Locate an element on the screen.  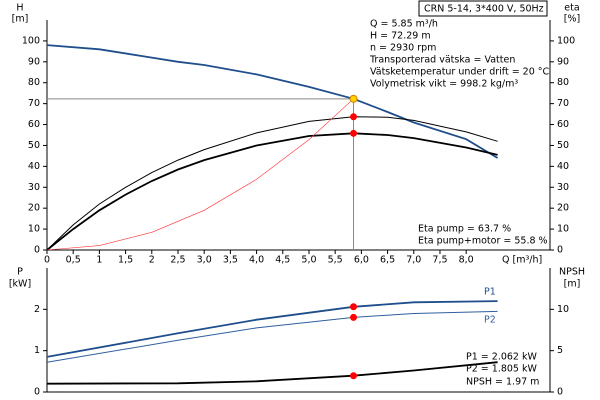
x-tick-label: 3,0 is located at coordinates (204, 260).